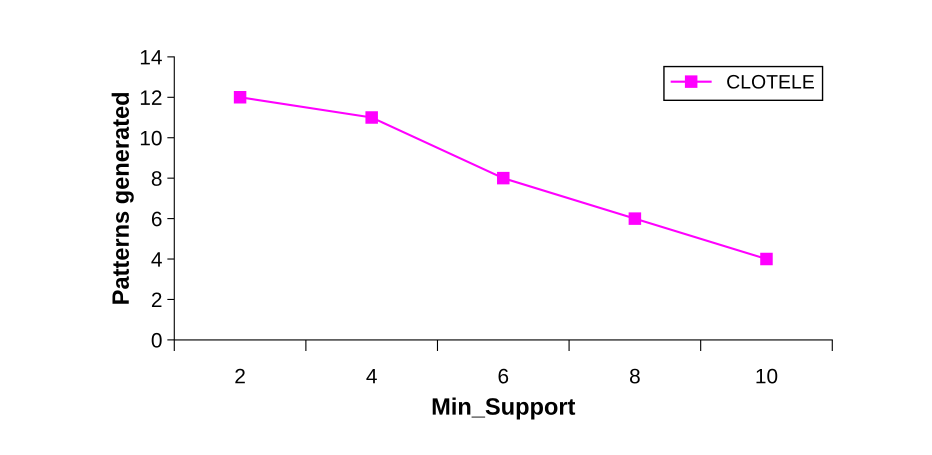 The image size is (932, 455). What do you see at coordinates (156, 259) in the screenshot?
I see `y-tick-label: 4` at bounding box center [156, 259].